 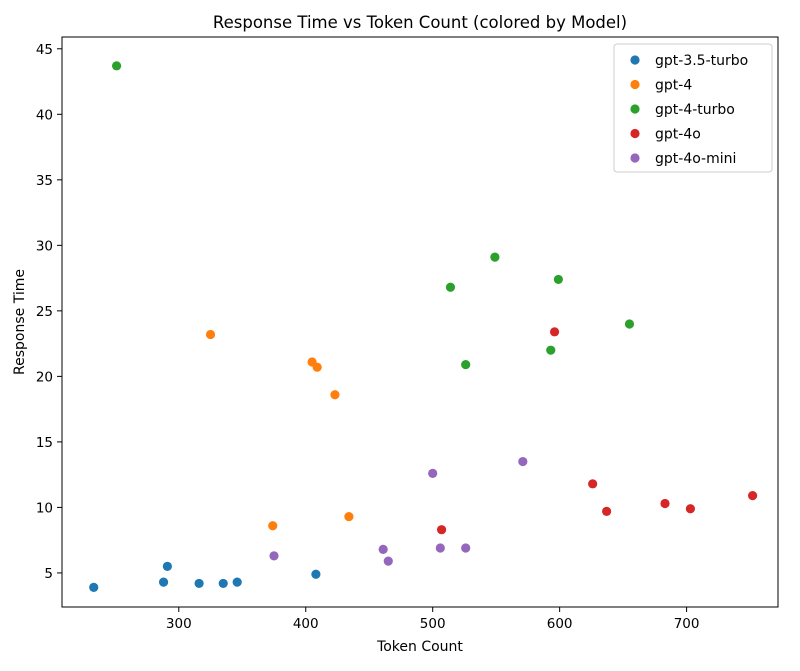 I want to click on y-tick-label: 45, so click(x=44, y=50).